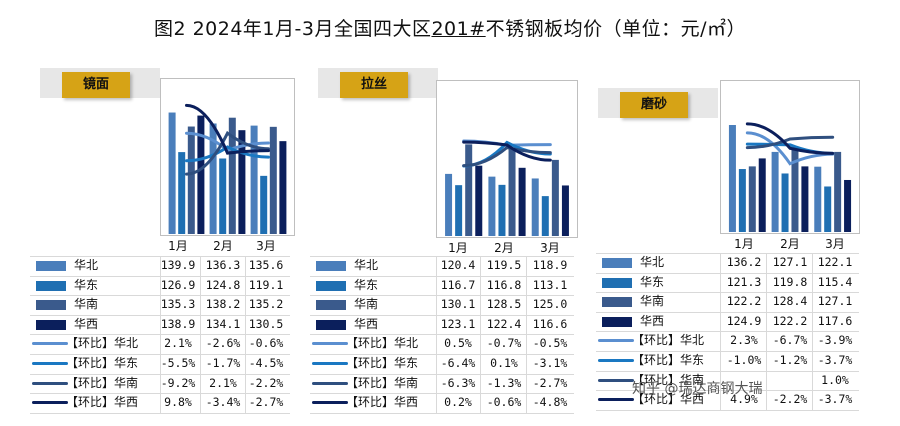 Image resolution: width=900 pixels, height=426 pixels. I want to click on cell-value: 125.0, so click(550, 304).